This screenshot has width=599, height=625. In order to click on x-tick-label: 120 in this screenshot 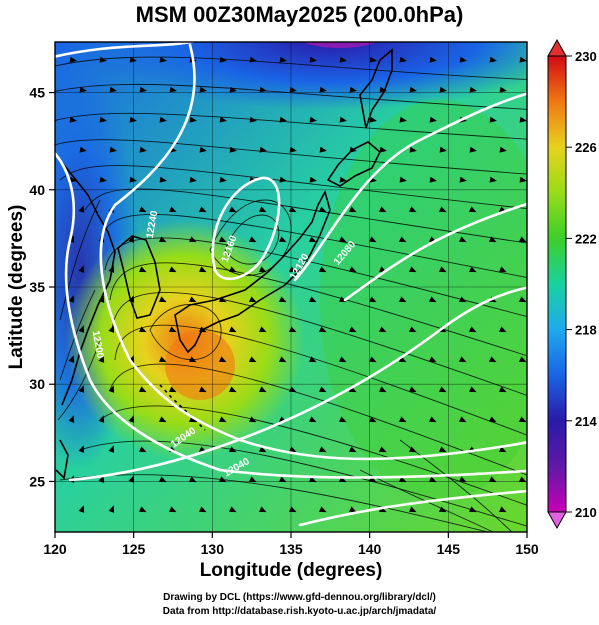, I will do `click(55, 549)`.